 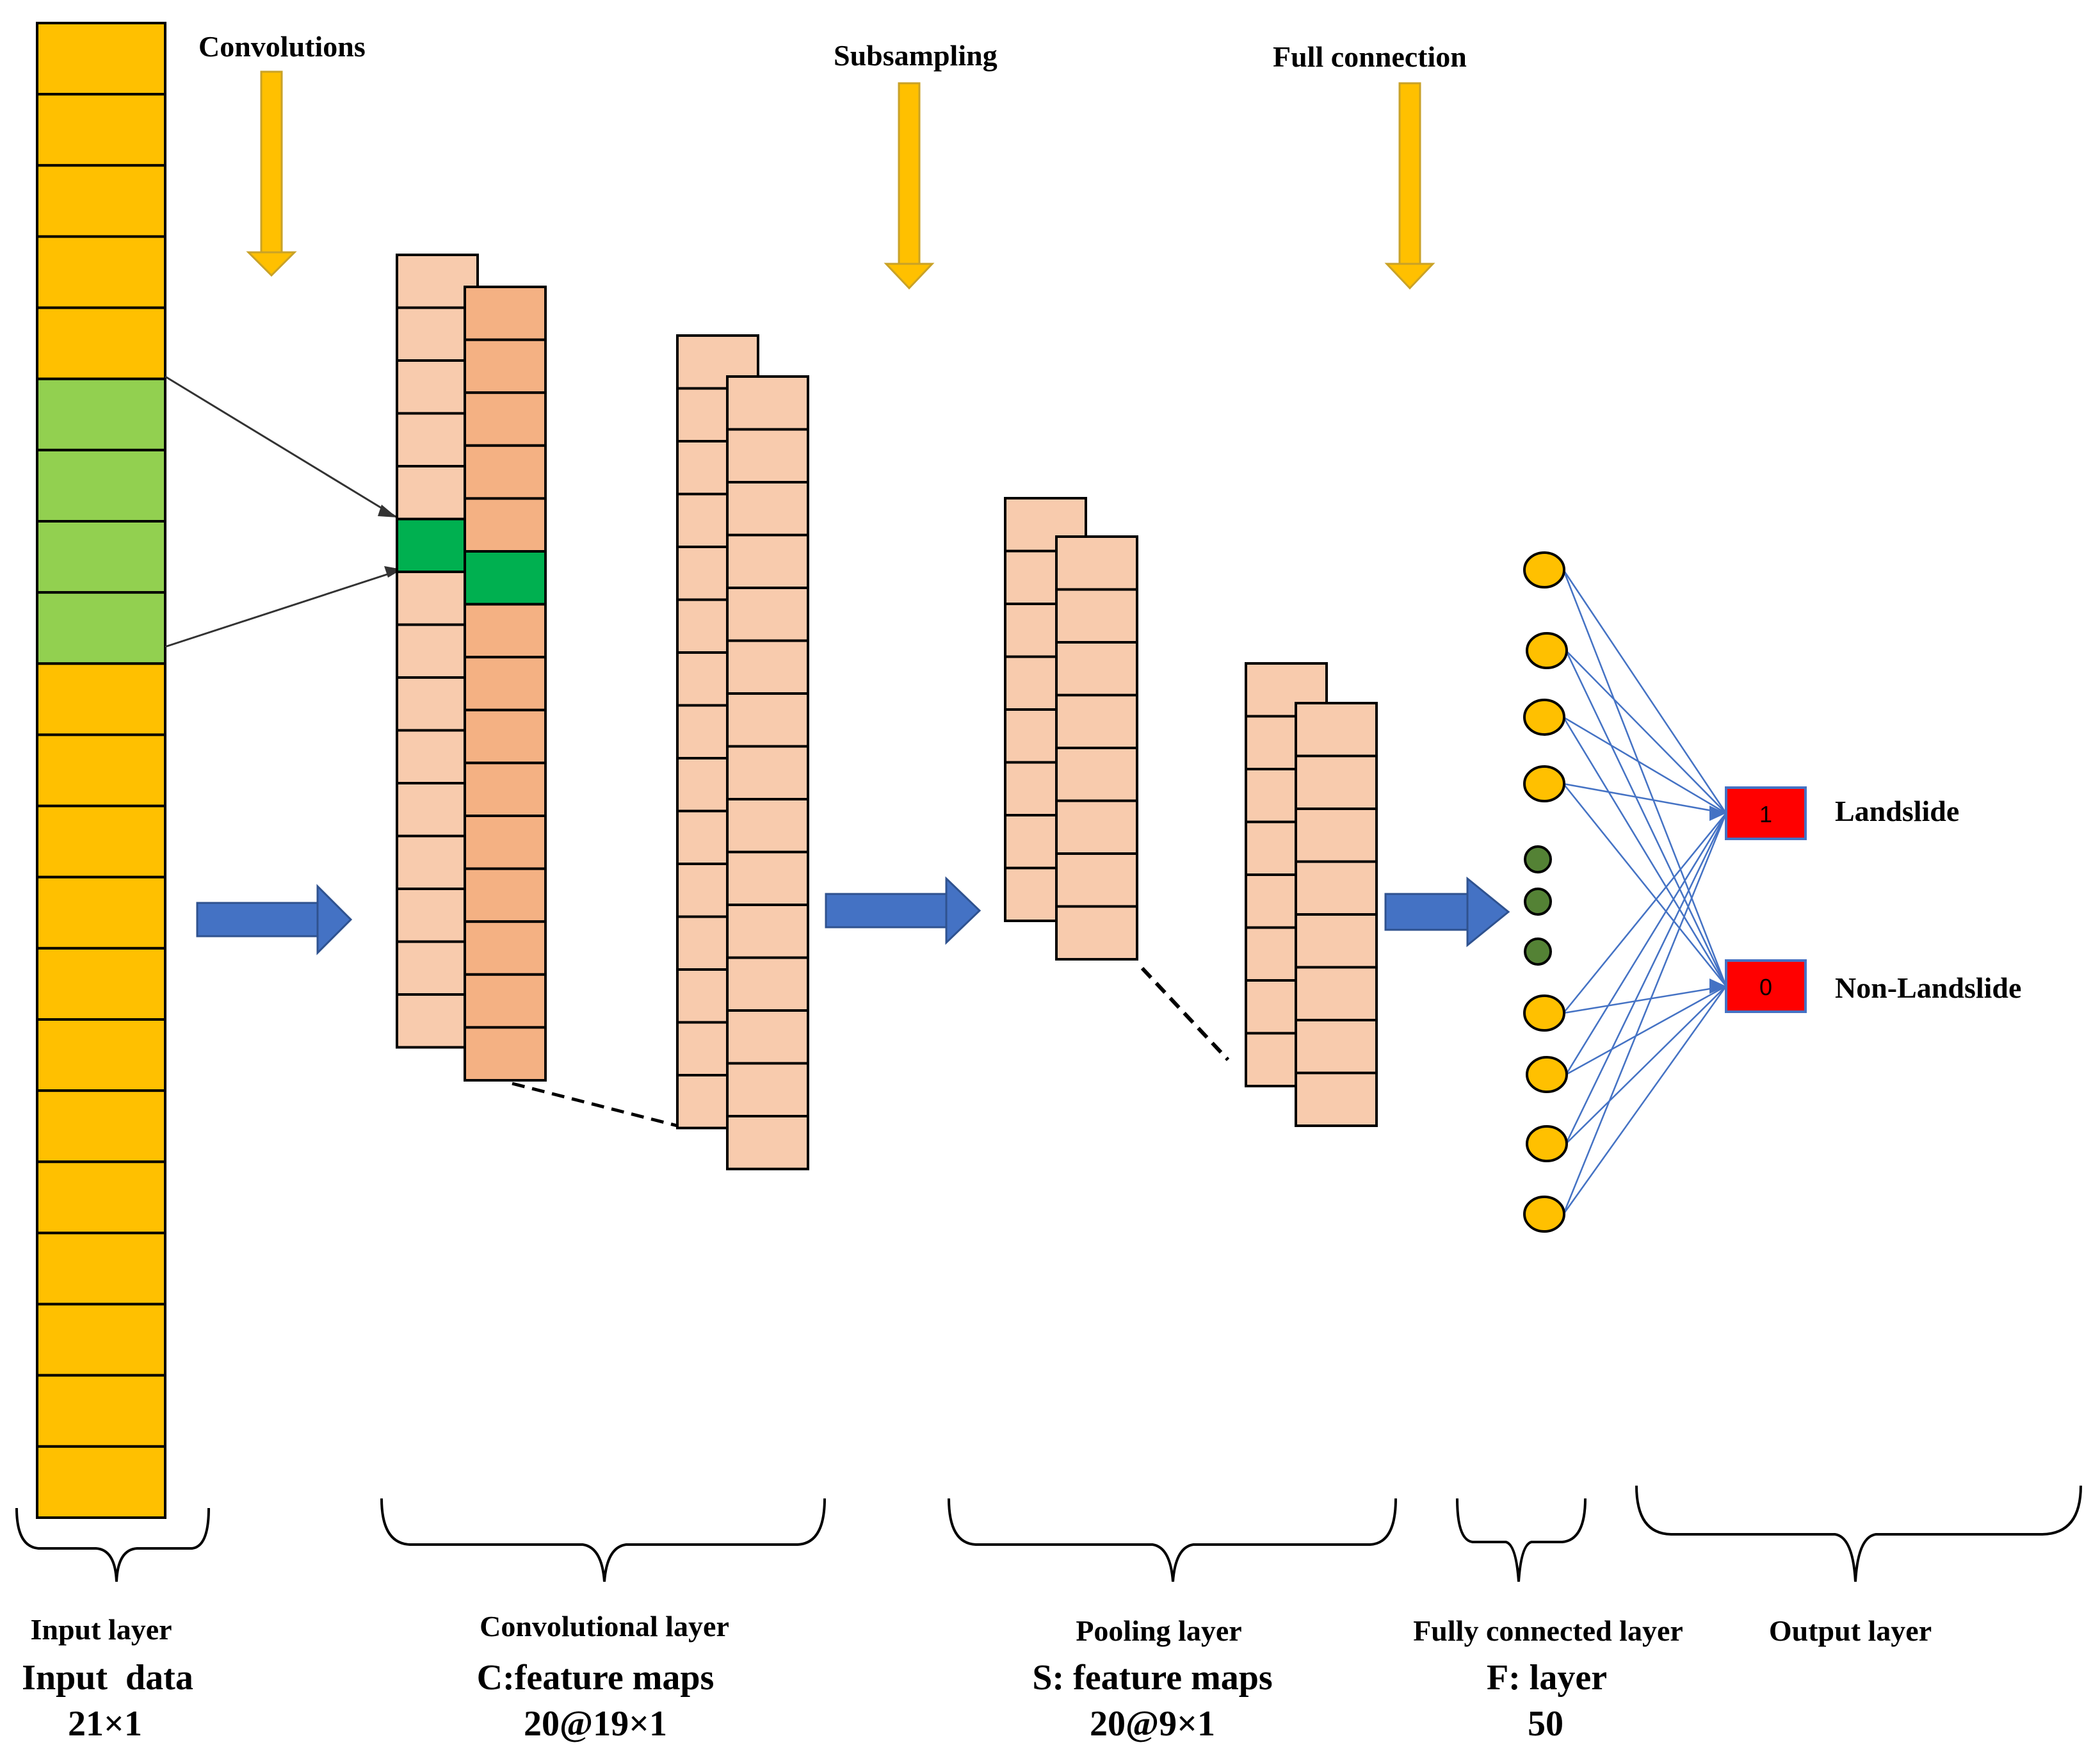 What do you see at coordinates (1158, 1631) in the screenshot?
I see `pool-layer-title: Pooling layer` at bounding box center [1158, 1631].